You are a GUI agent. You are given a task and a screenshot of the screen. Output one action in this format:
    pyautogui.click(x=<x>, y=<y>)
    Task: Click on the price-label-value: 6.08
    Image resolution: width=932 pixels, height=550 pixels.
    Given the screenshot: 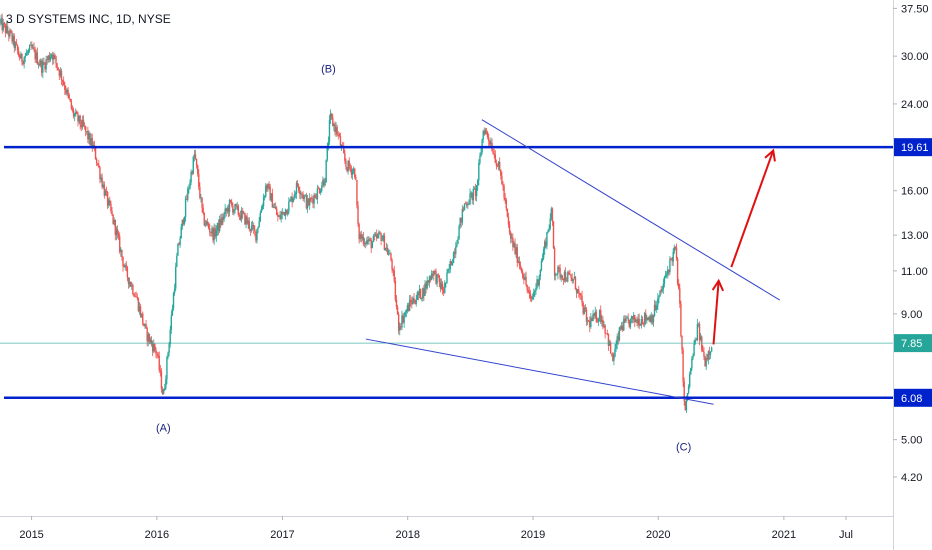 What is the action you would take?
    pyautogui.click(x=911, y=399)
    